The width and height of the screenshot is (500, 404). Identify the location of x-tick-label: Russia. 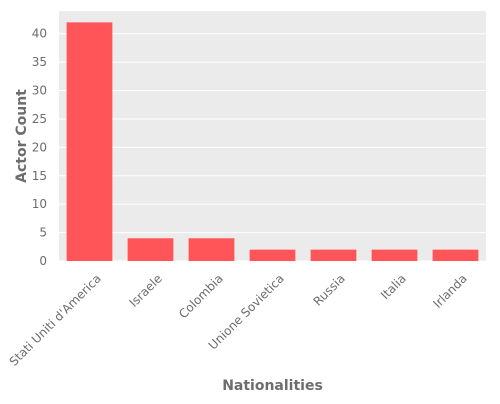
(329, 289).